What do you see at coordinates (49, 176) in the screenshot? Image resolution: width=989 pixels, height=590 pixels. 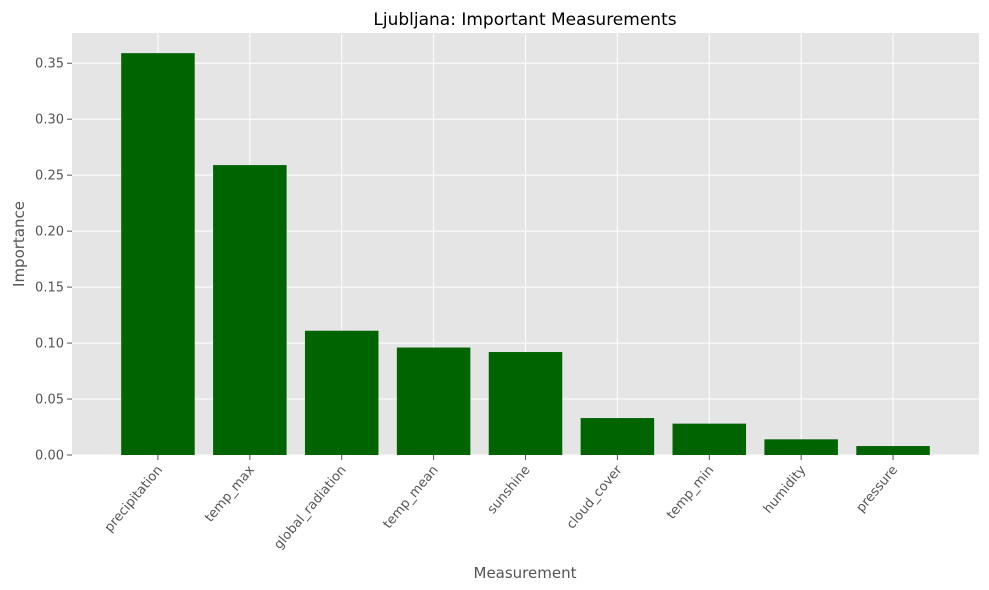 I see `y-tick-label: 0.25` at bounding box center [49, 176].